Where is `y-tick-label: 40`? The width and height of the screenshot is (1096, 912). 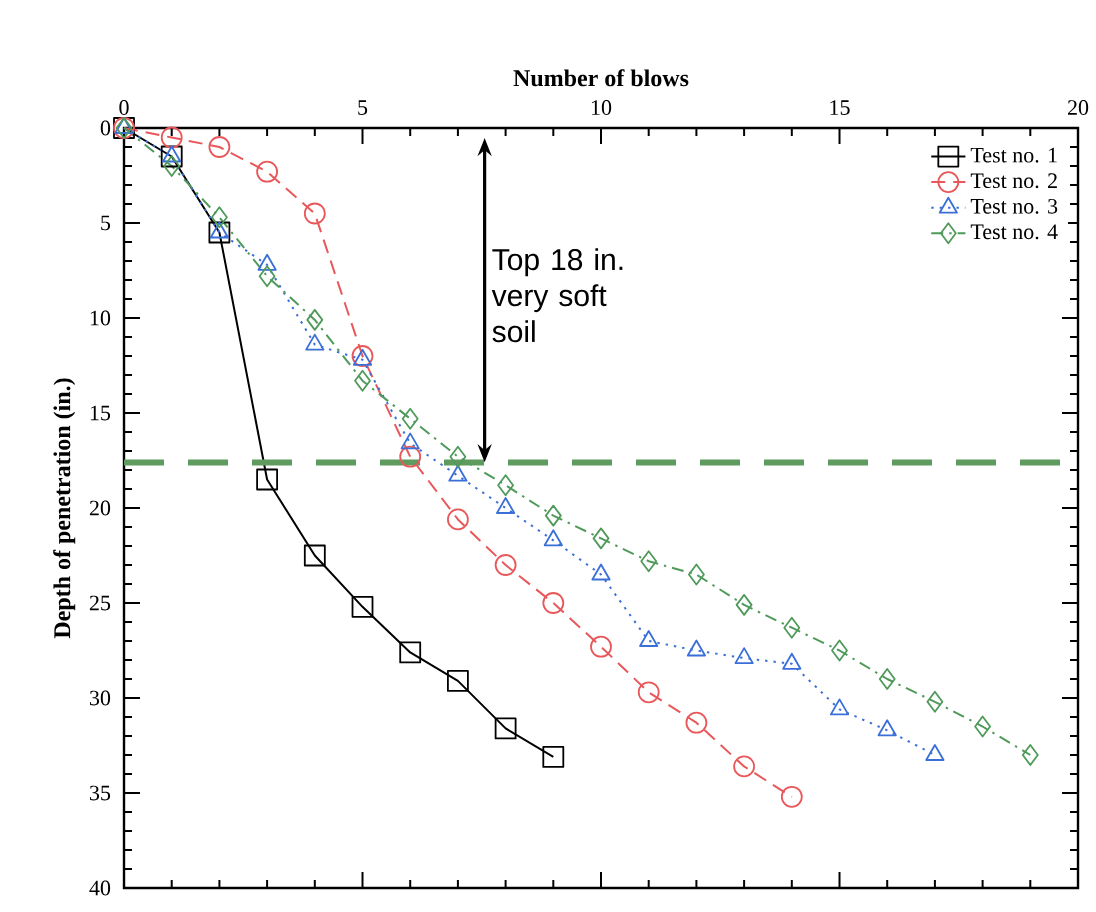
y-tick-label: 40 is located at coordinates (100, 888).